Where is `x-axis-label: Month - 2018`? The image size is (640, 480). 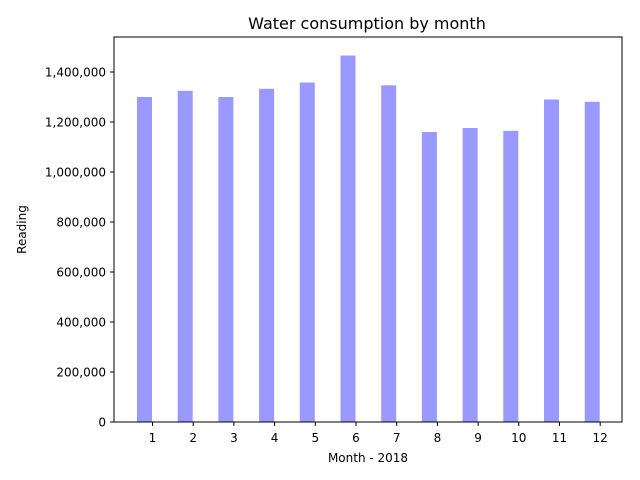 x-axis-label: Month - 2018 is located at coordinates (368, 458).